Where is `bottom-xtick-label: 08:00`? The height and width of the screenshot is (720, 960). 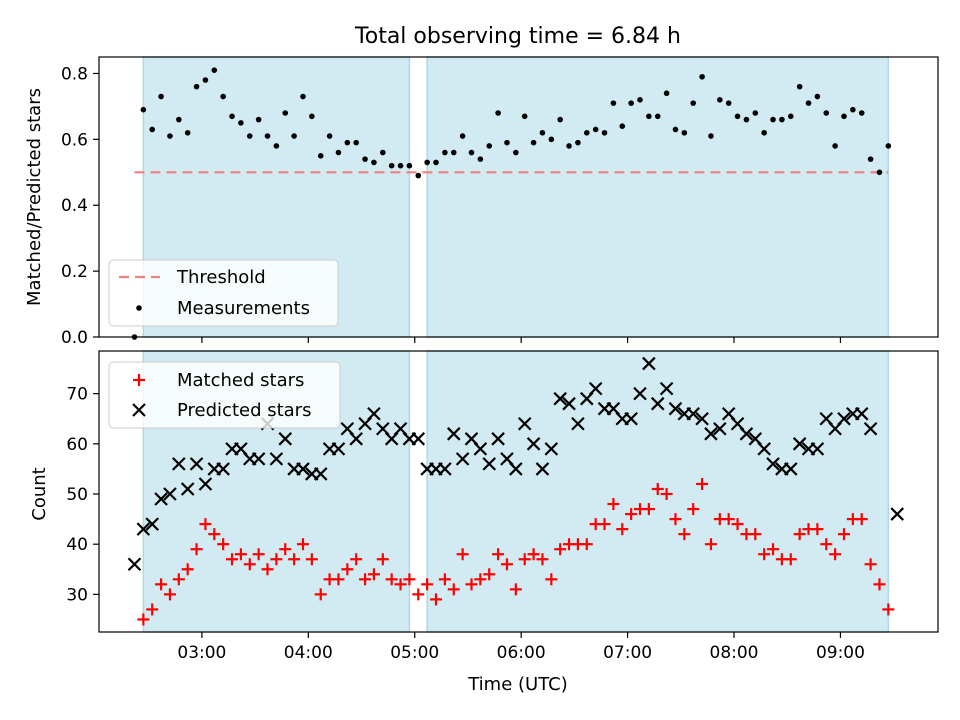
bottom-xtick-label: 08:00 is located at coordinates (734, 653).